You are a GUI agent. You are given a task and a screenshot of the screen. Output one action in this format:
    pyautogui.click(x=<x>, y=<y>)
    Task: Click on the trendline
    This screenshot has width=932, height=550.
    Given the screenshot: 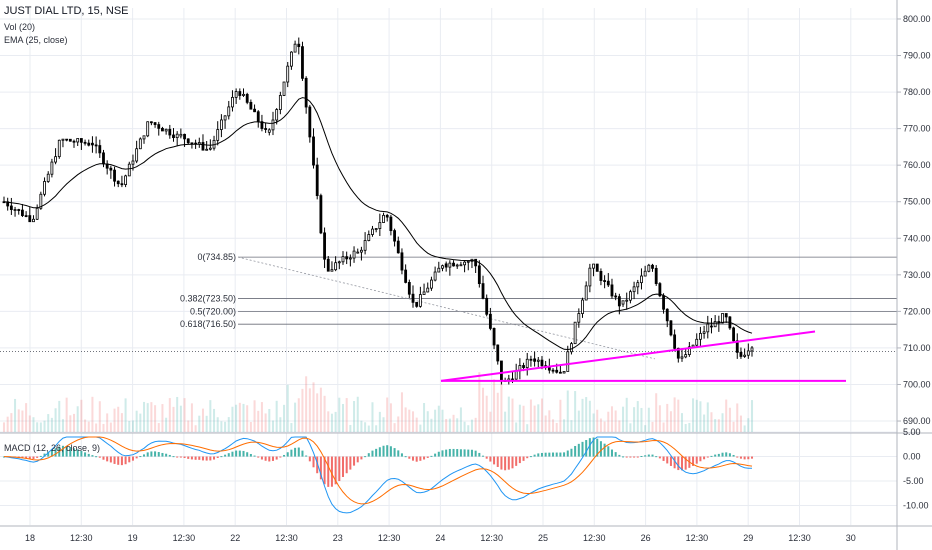 What is the action you would take?
    pyautogui.click(x=628, y=356)
    